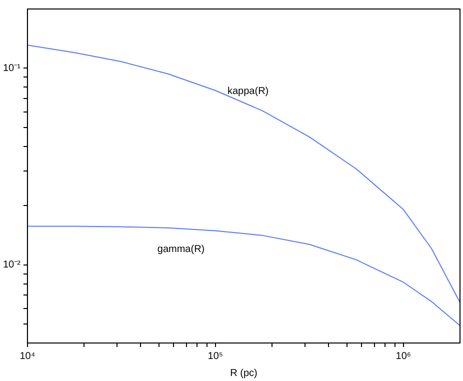 Image resolution: width=463 pixels, height=381 pixels. What do you see at coordinates (404, 356) in the screenshot?
I see `x-tick-label: 10⁶` at bounding box center [404, 356].